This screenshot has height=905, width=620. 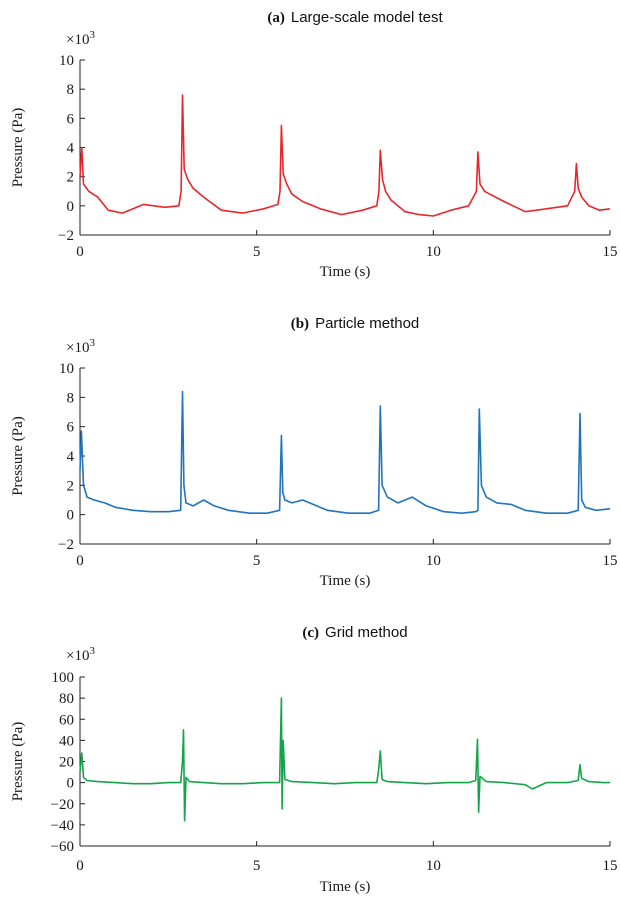 What do you see at coordinates (62, 847) in the screenshot?
I see `y-tick-label: −60` at bounding box center [62, 847].